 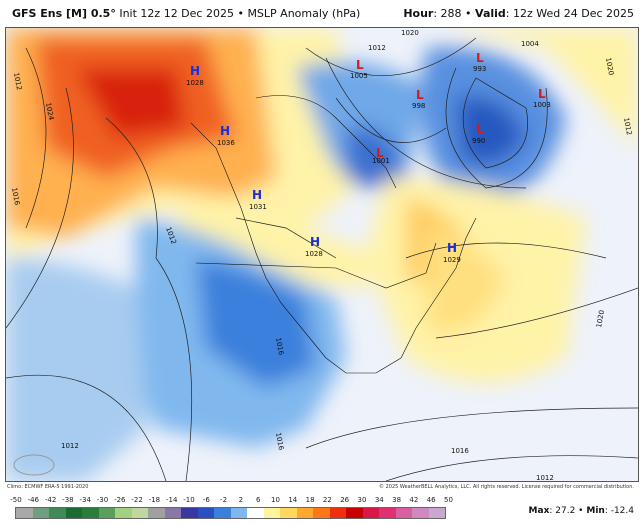 I want to click on colorbar-tick: -2, so click(x=224, y=500).